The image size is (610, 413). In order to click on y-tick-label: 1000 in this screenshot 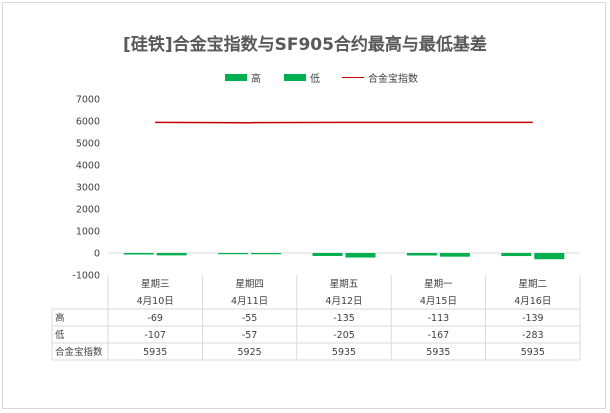, I will do `click(88, 232)`.